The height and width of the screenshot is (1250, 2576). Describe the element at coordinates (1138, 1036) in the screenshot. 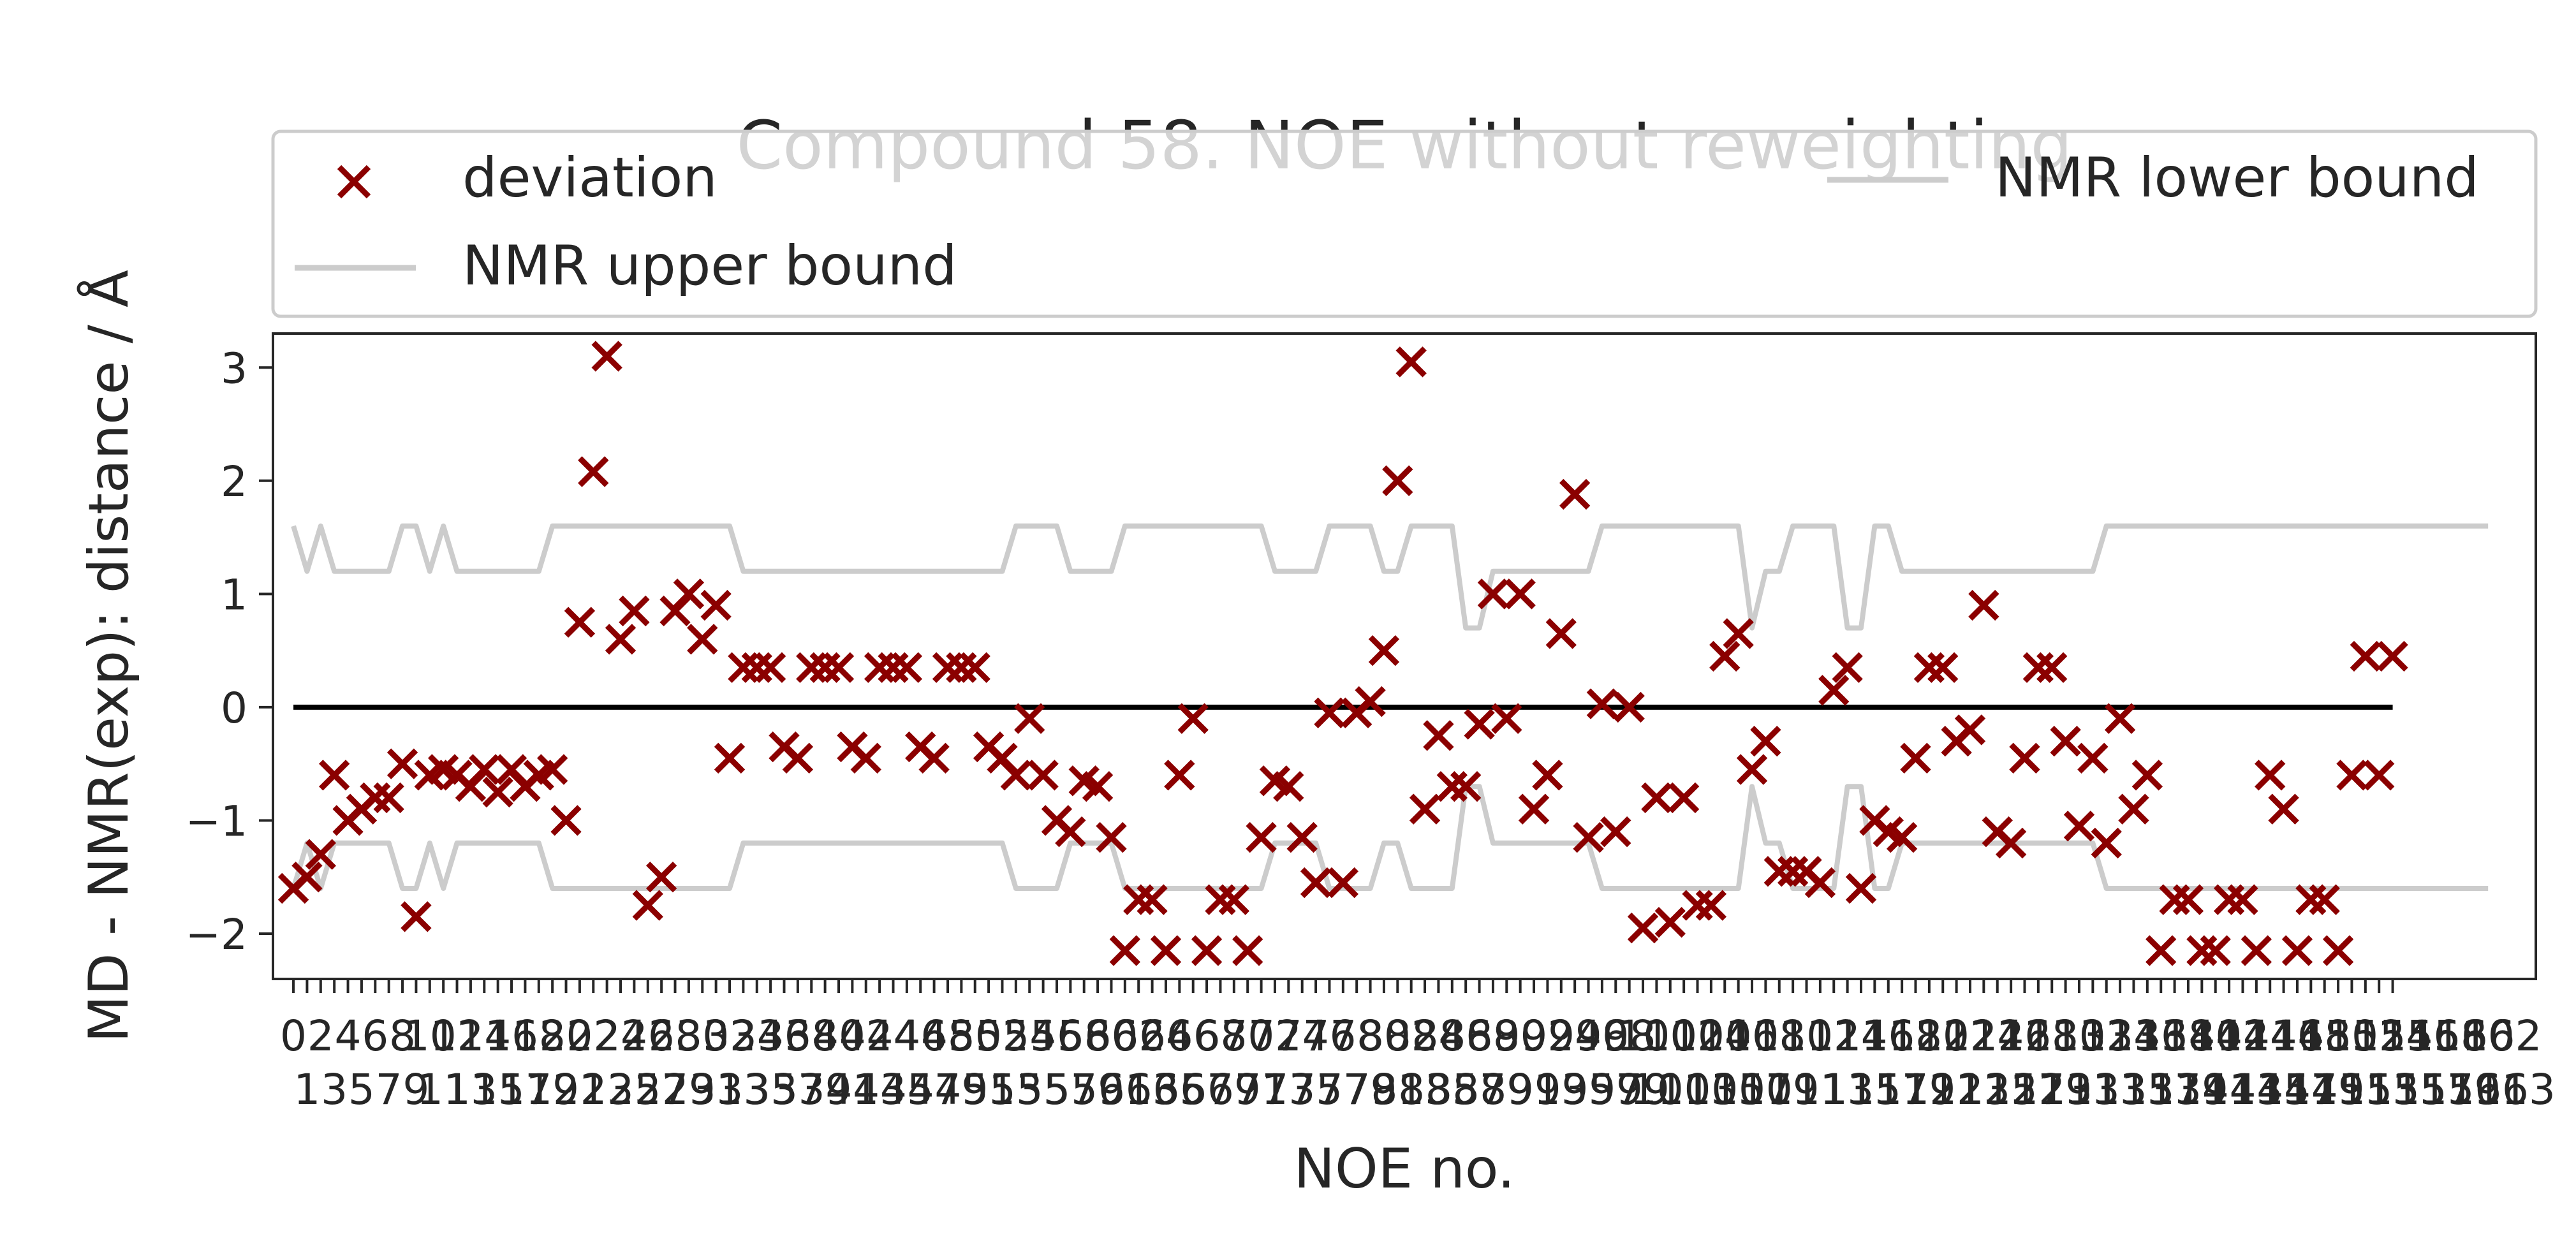

I see `x-tick-label: 62` at that location.